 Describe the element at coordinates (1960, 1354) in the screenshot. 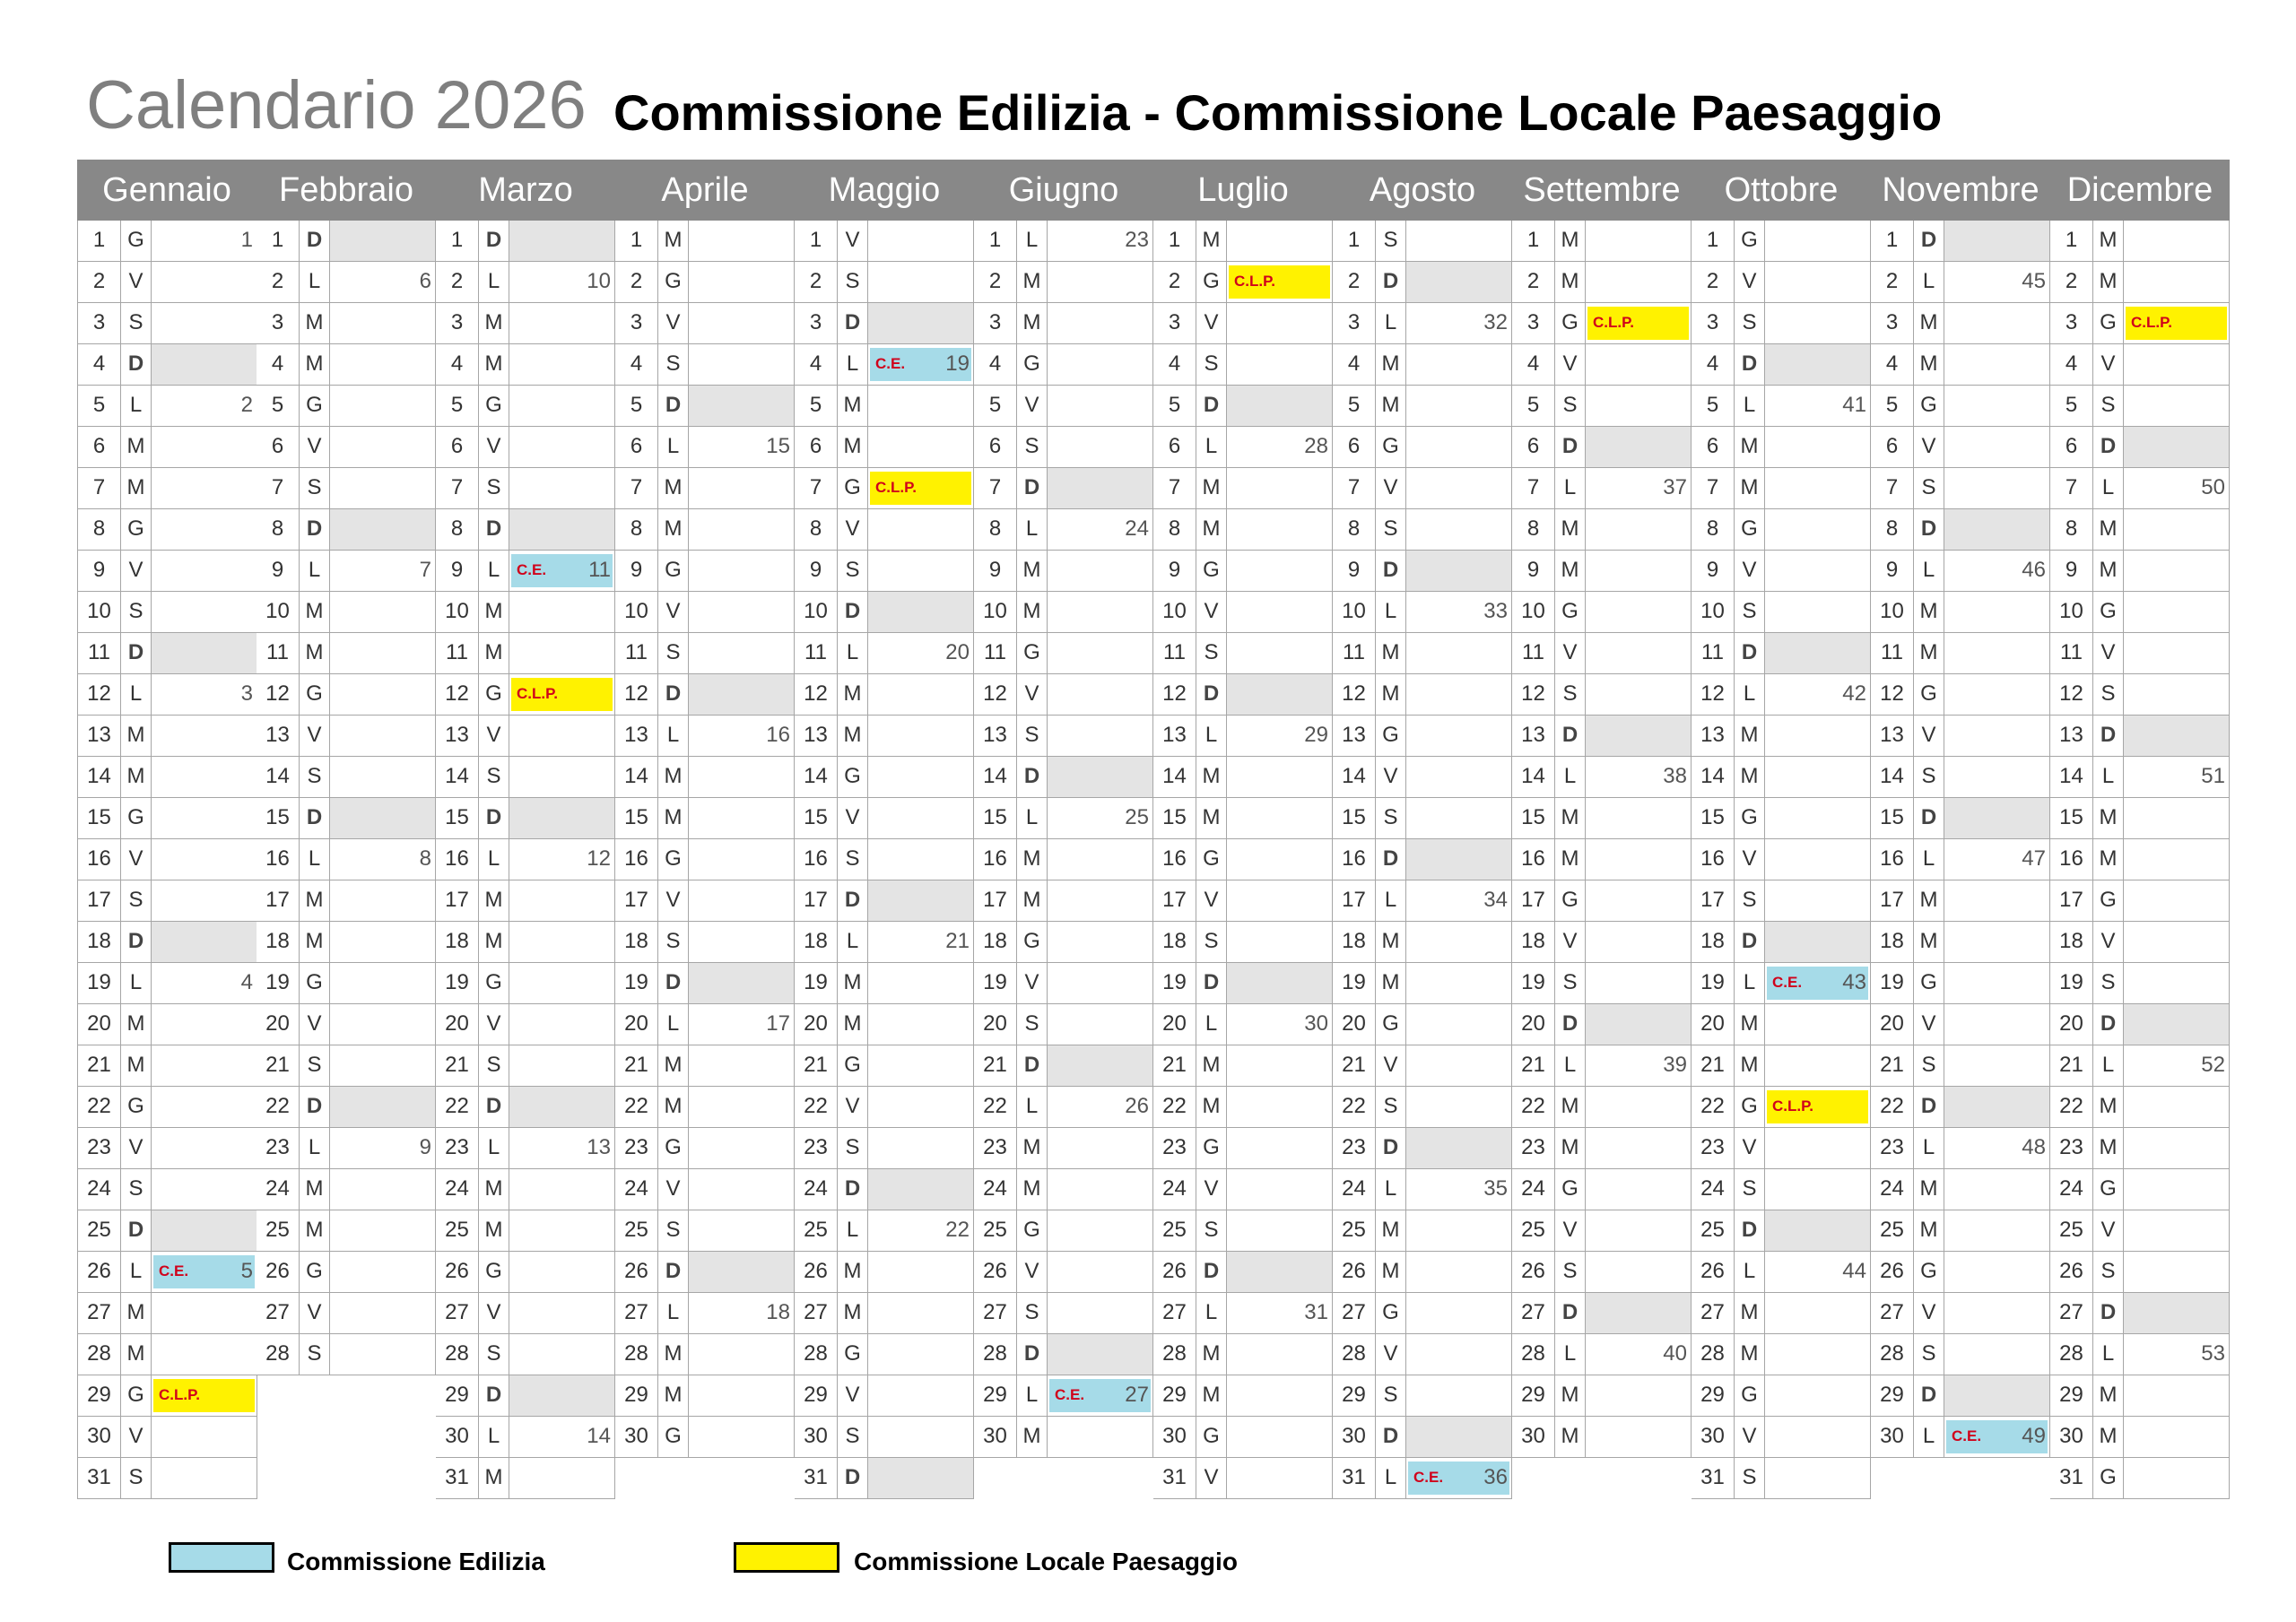

I see `day-cell: 28 S` at that location.